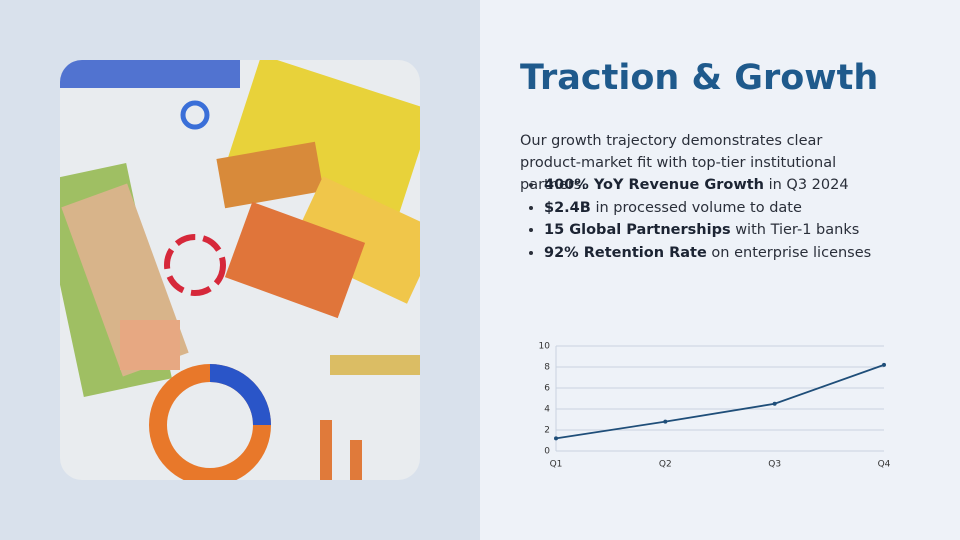 This screenshot has width=960, height=540. What do you see at coordinates (547, 368) in the screenshot?
I see `y-tick-label: 8` at bounding box center [547, 368].